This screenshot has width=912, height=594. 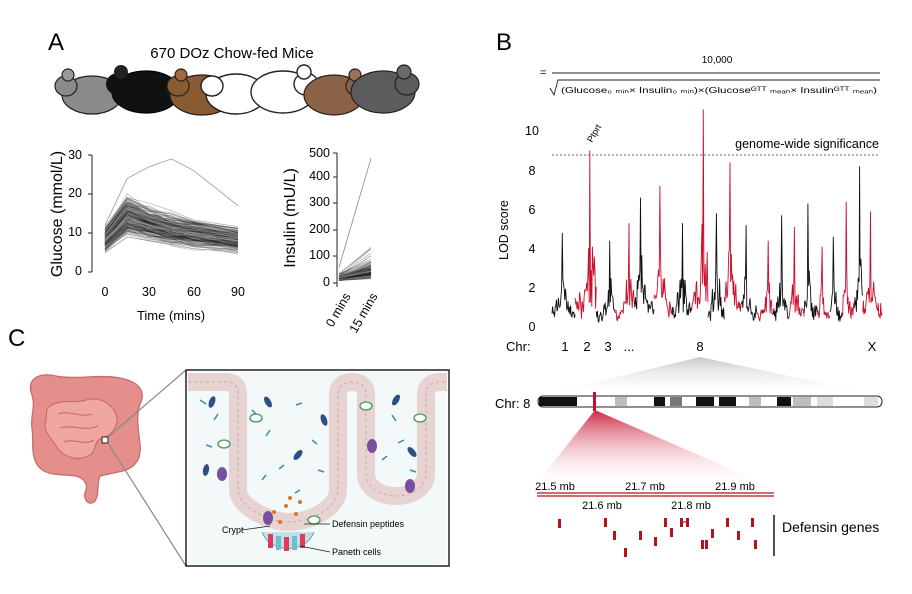 What do you see at coordinates (326, 282) in the screenshot?
I see `insulin-ytick: 0` at bounding box center [326, 282].